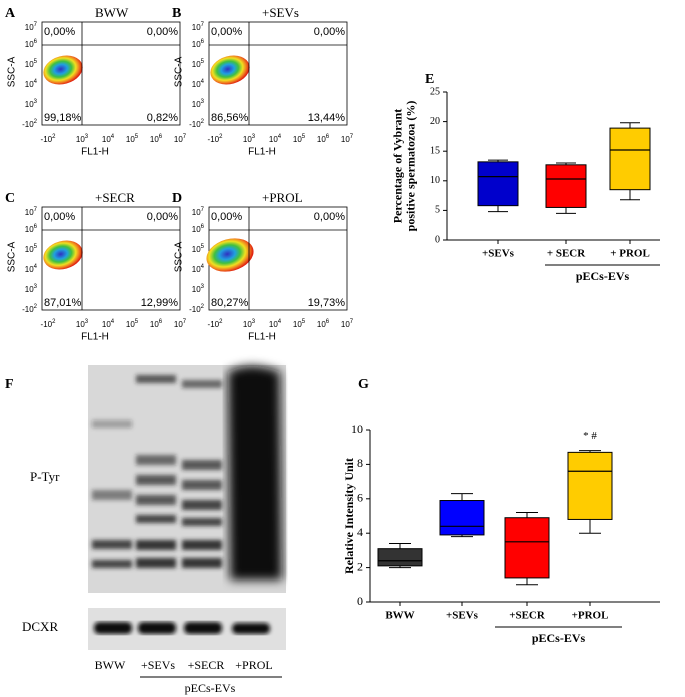 This screenshot has width=685, height=697. I want to click on y-axis-label: Relative Intensity Unit, so click(349, 516).